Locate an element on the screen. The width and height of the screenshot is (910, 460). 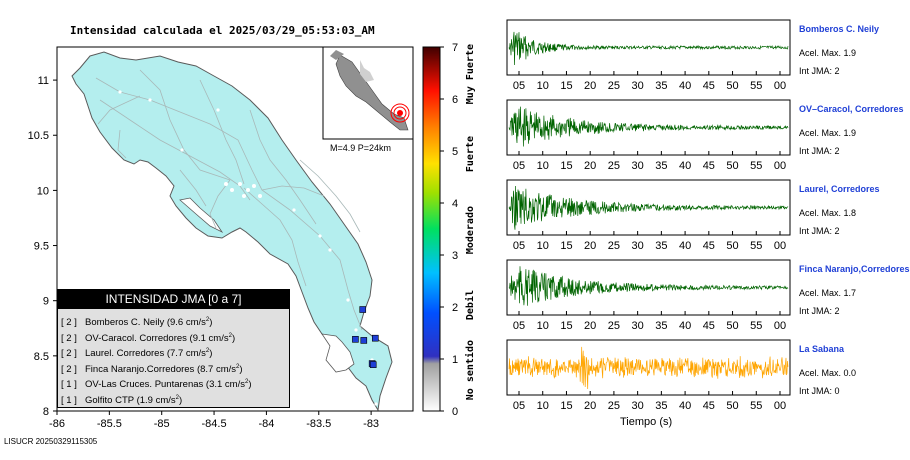
trace-station-name: Finca Naranjo,Corredores is located at coordinates (854, 269).